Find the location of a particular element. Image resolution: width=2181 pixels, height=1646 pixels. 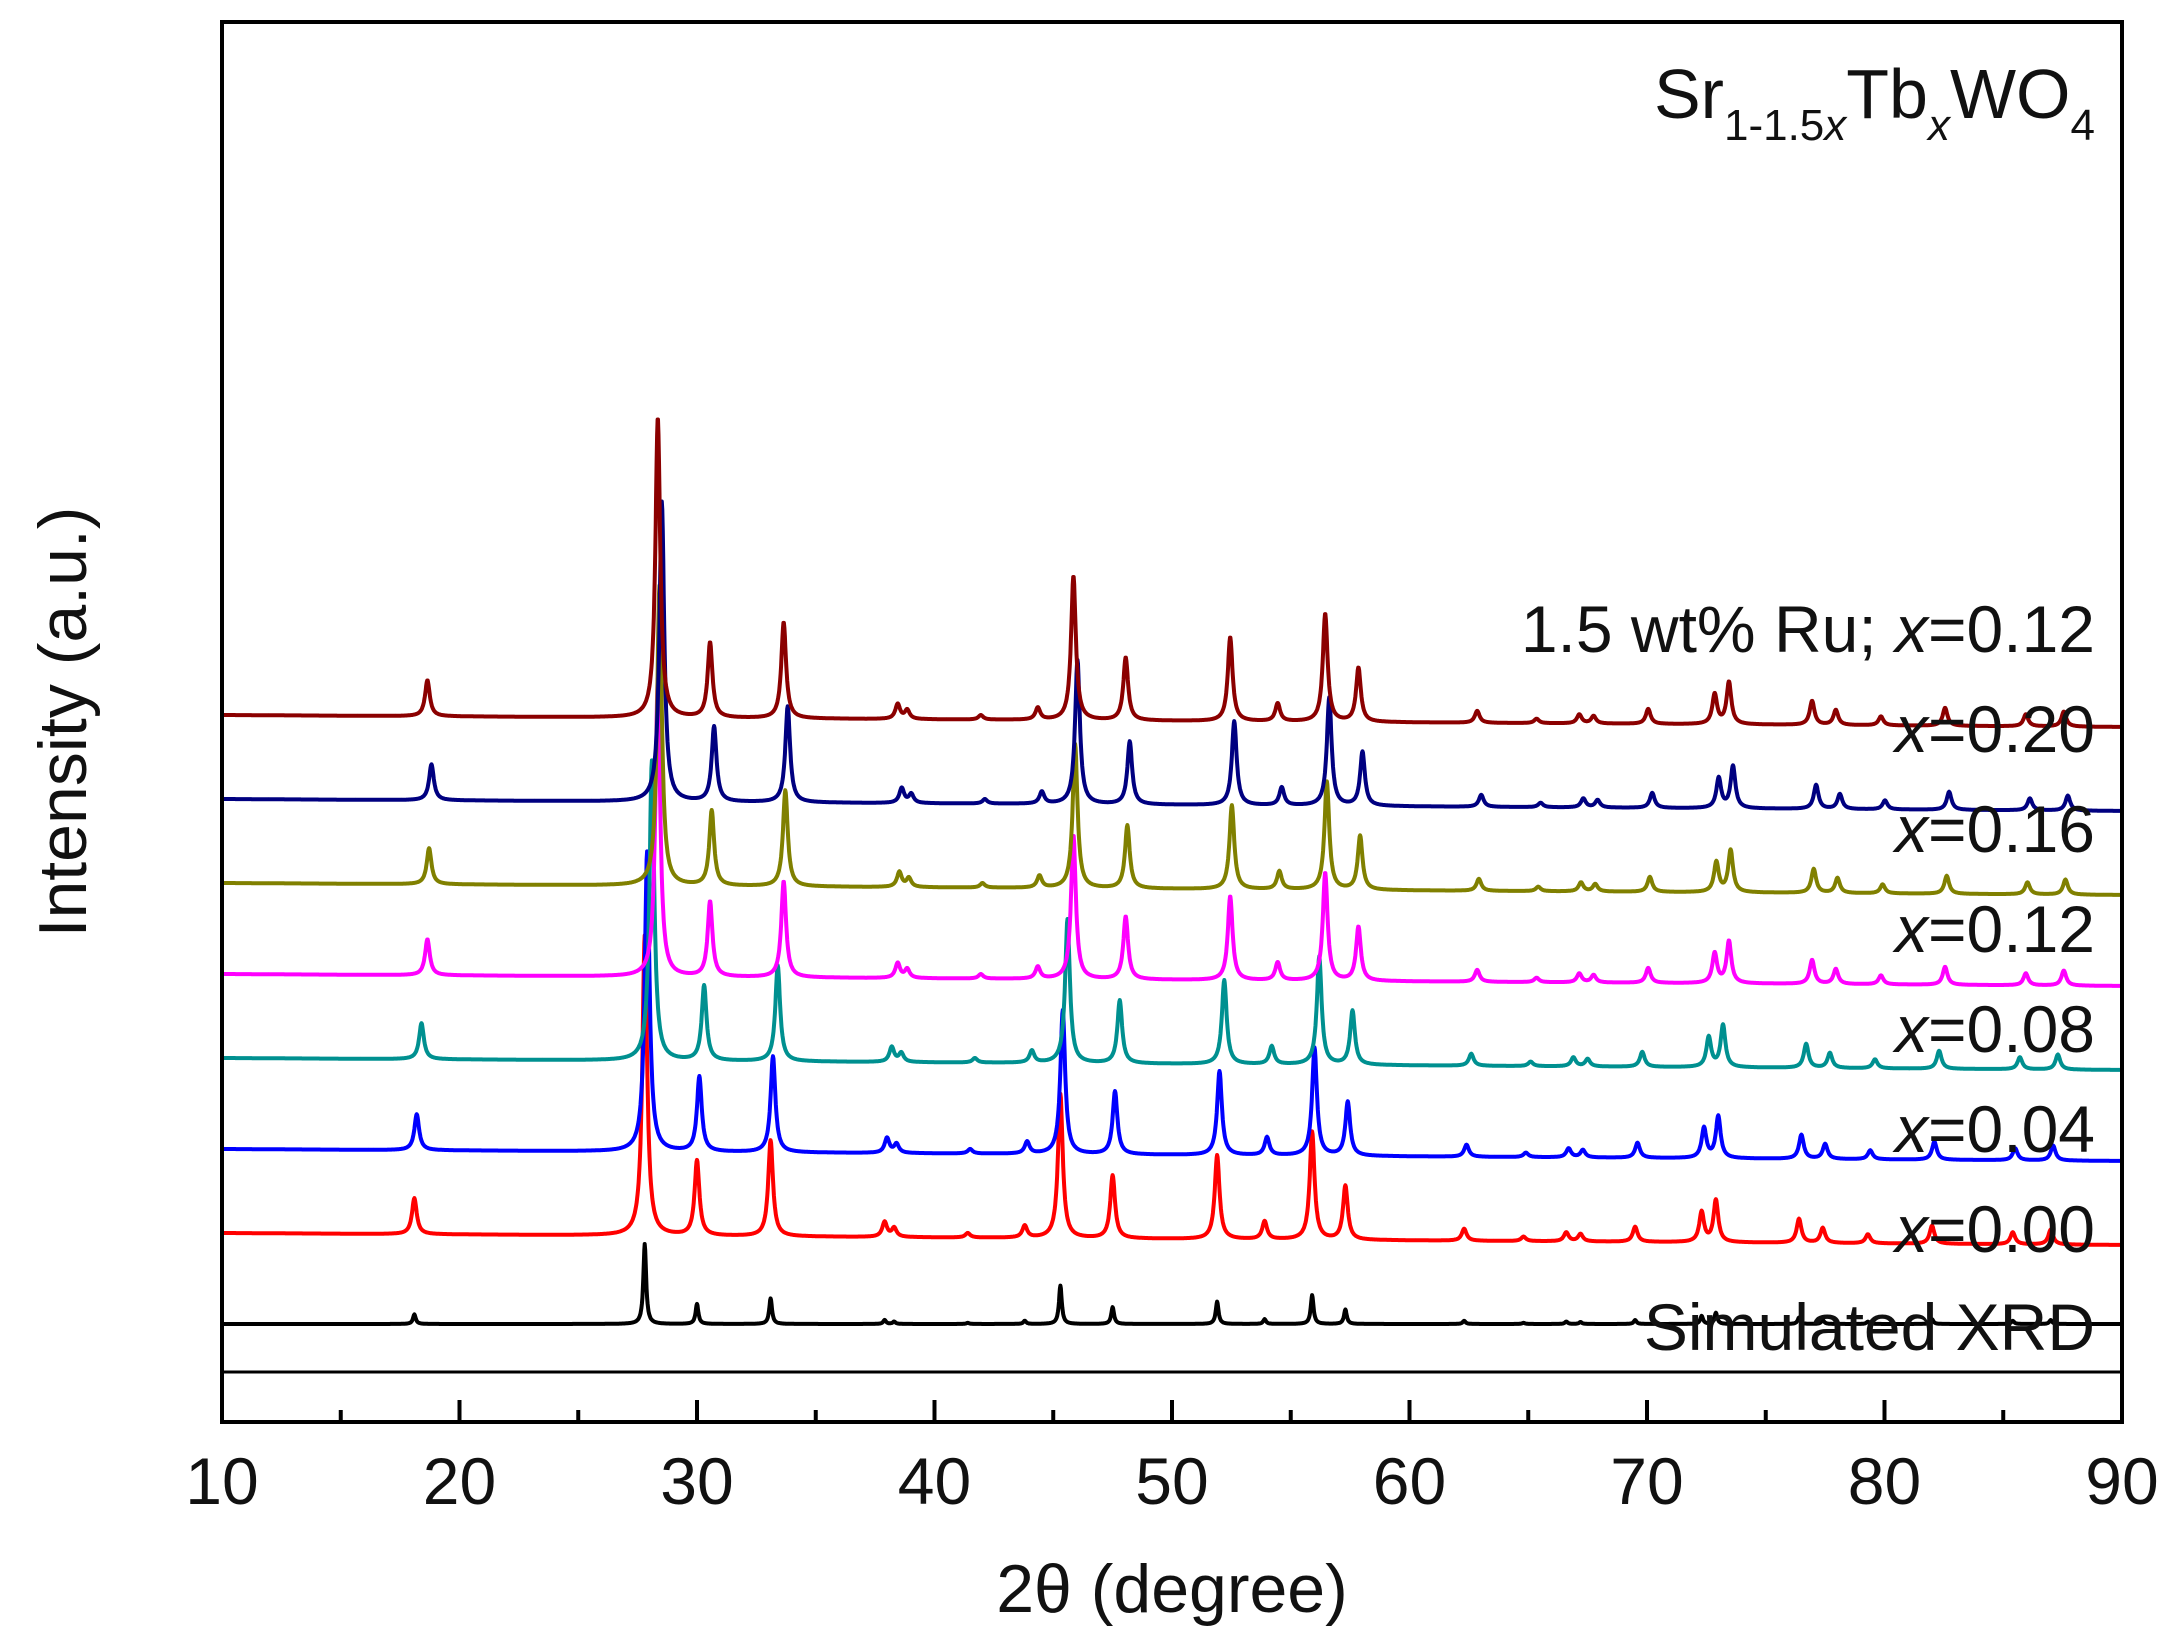

x-tick-label: 20 is located at coordinates (459, 1481).